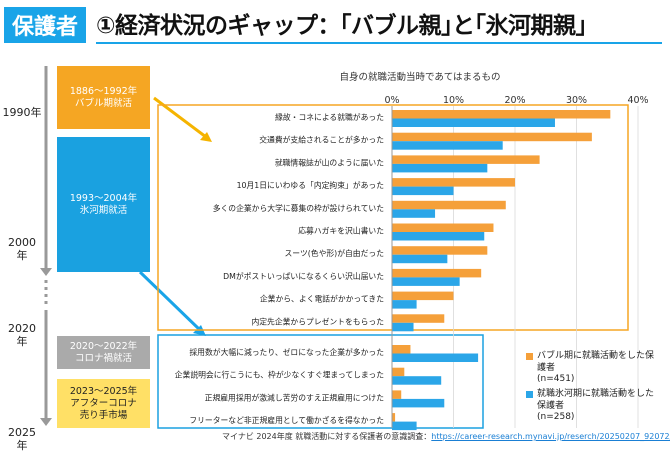 The width and height of the screenshot is (670, 452). What do you see at coordinates (329, 117) in the screenshot?
I see `category-label: 縁故・コネによる就職があった` at bounding box center [329, 117].